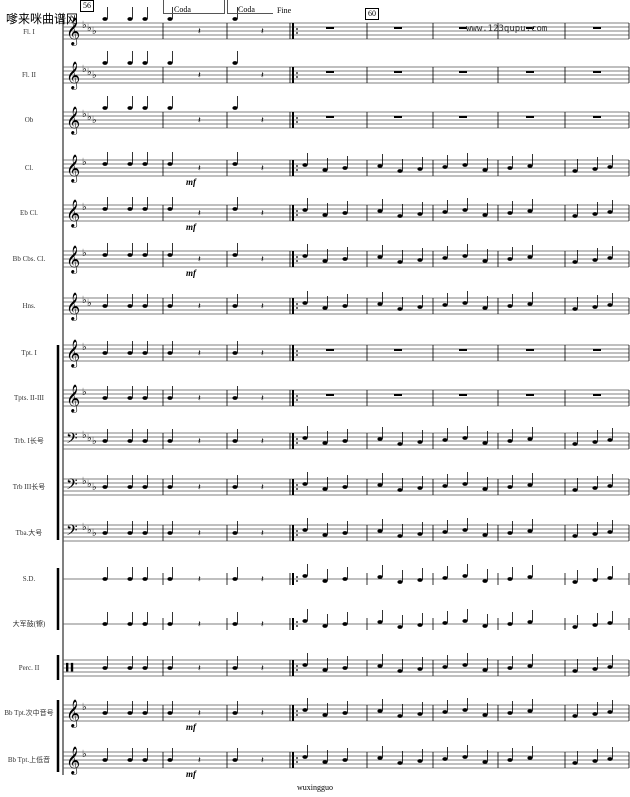  I want to click on measure-number-56: 56, so click(87, 6).